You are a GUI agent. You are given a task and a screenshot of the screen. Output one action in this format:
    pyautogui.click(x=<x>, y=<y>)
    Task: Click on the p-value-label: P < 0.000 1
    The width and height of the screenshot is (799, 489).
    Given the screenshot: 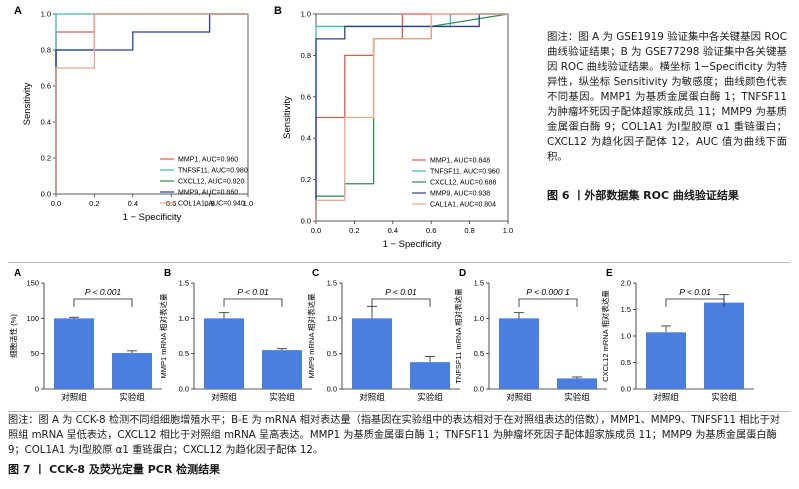 What is the action you would take?
    pyautogui.click(x=548, y=292)
    